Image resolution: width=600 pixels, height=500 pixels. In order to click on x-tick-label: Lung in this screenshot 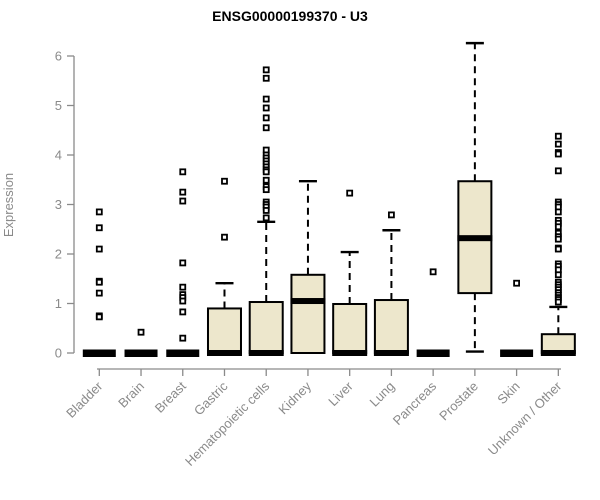, I will do `click(381, 394)`.